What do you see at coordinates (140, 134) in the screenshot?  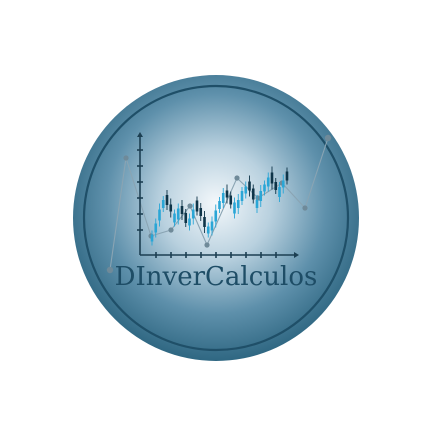 I see `y-axis-arrow` at bounding box center [140, 134].